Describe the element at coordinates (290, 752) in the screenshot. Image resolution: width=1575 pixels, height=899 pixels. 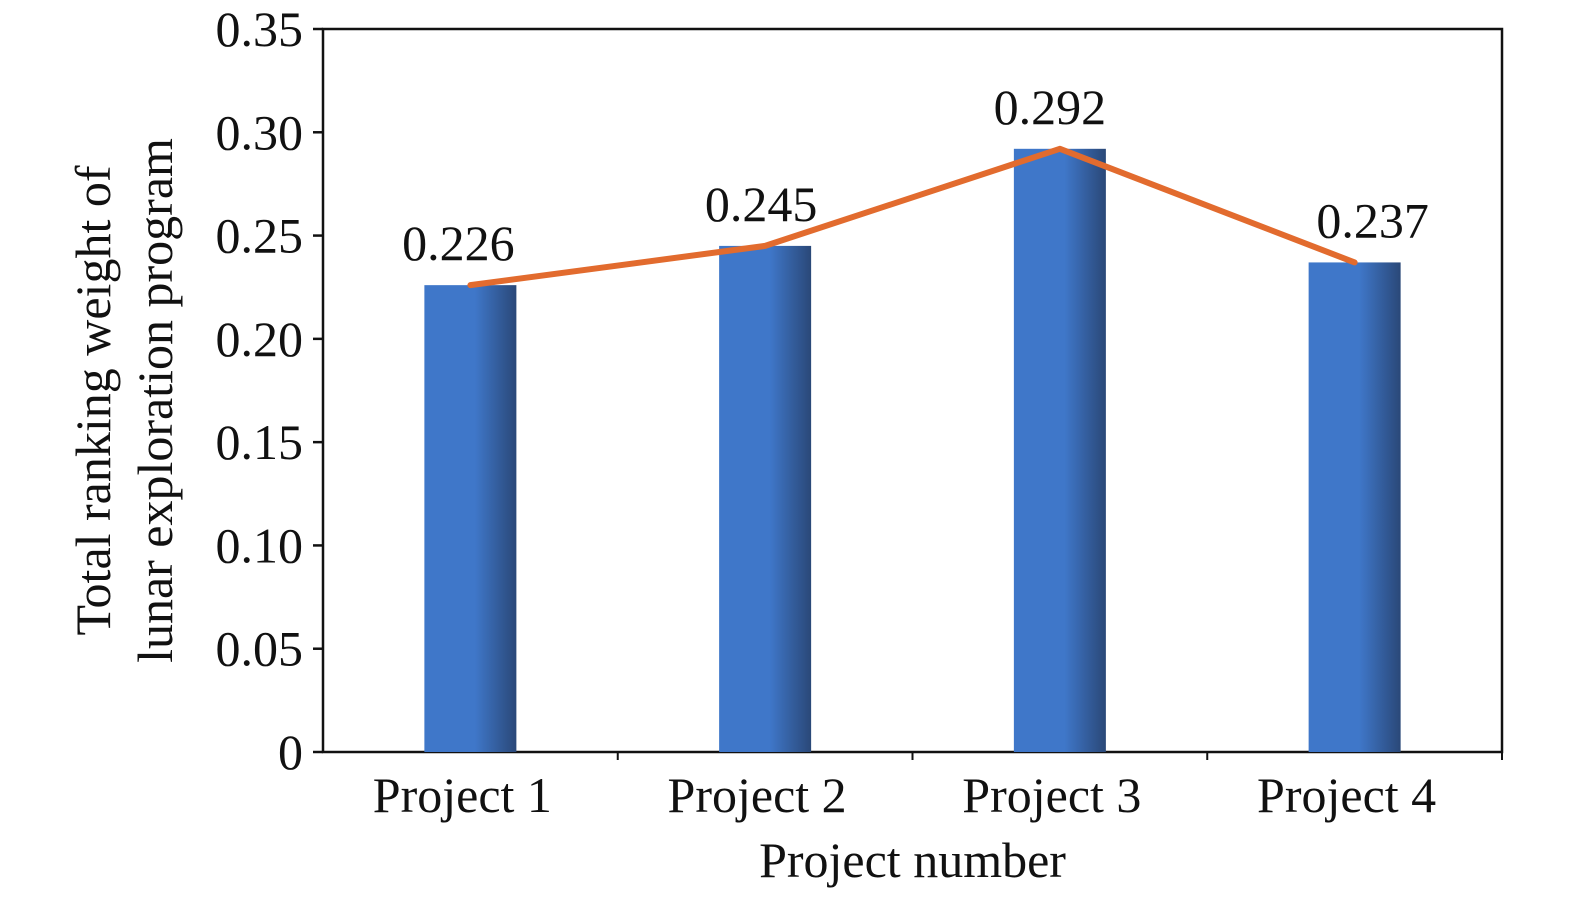
I see `y-tick-label: 0` at that location.